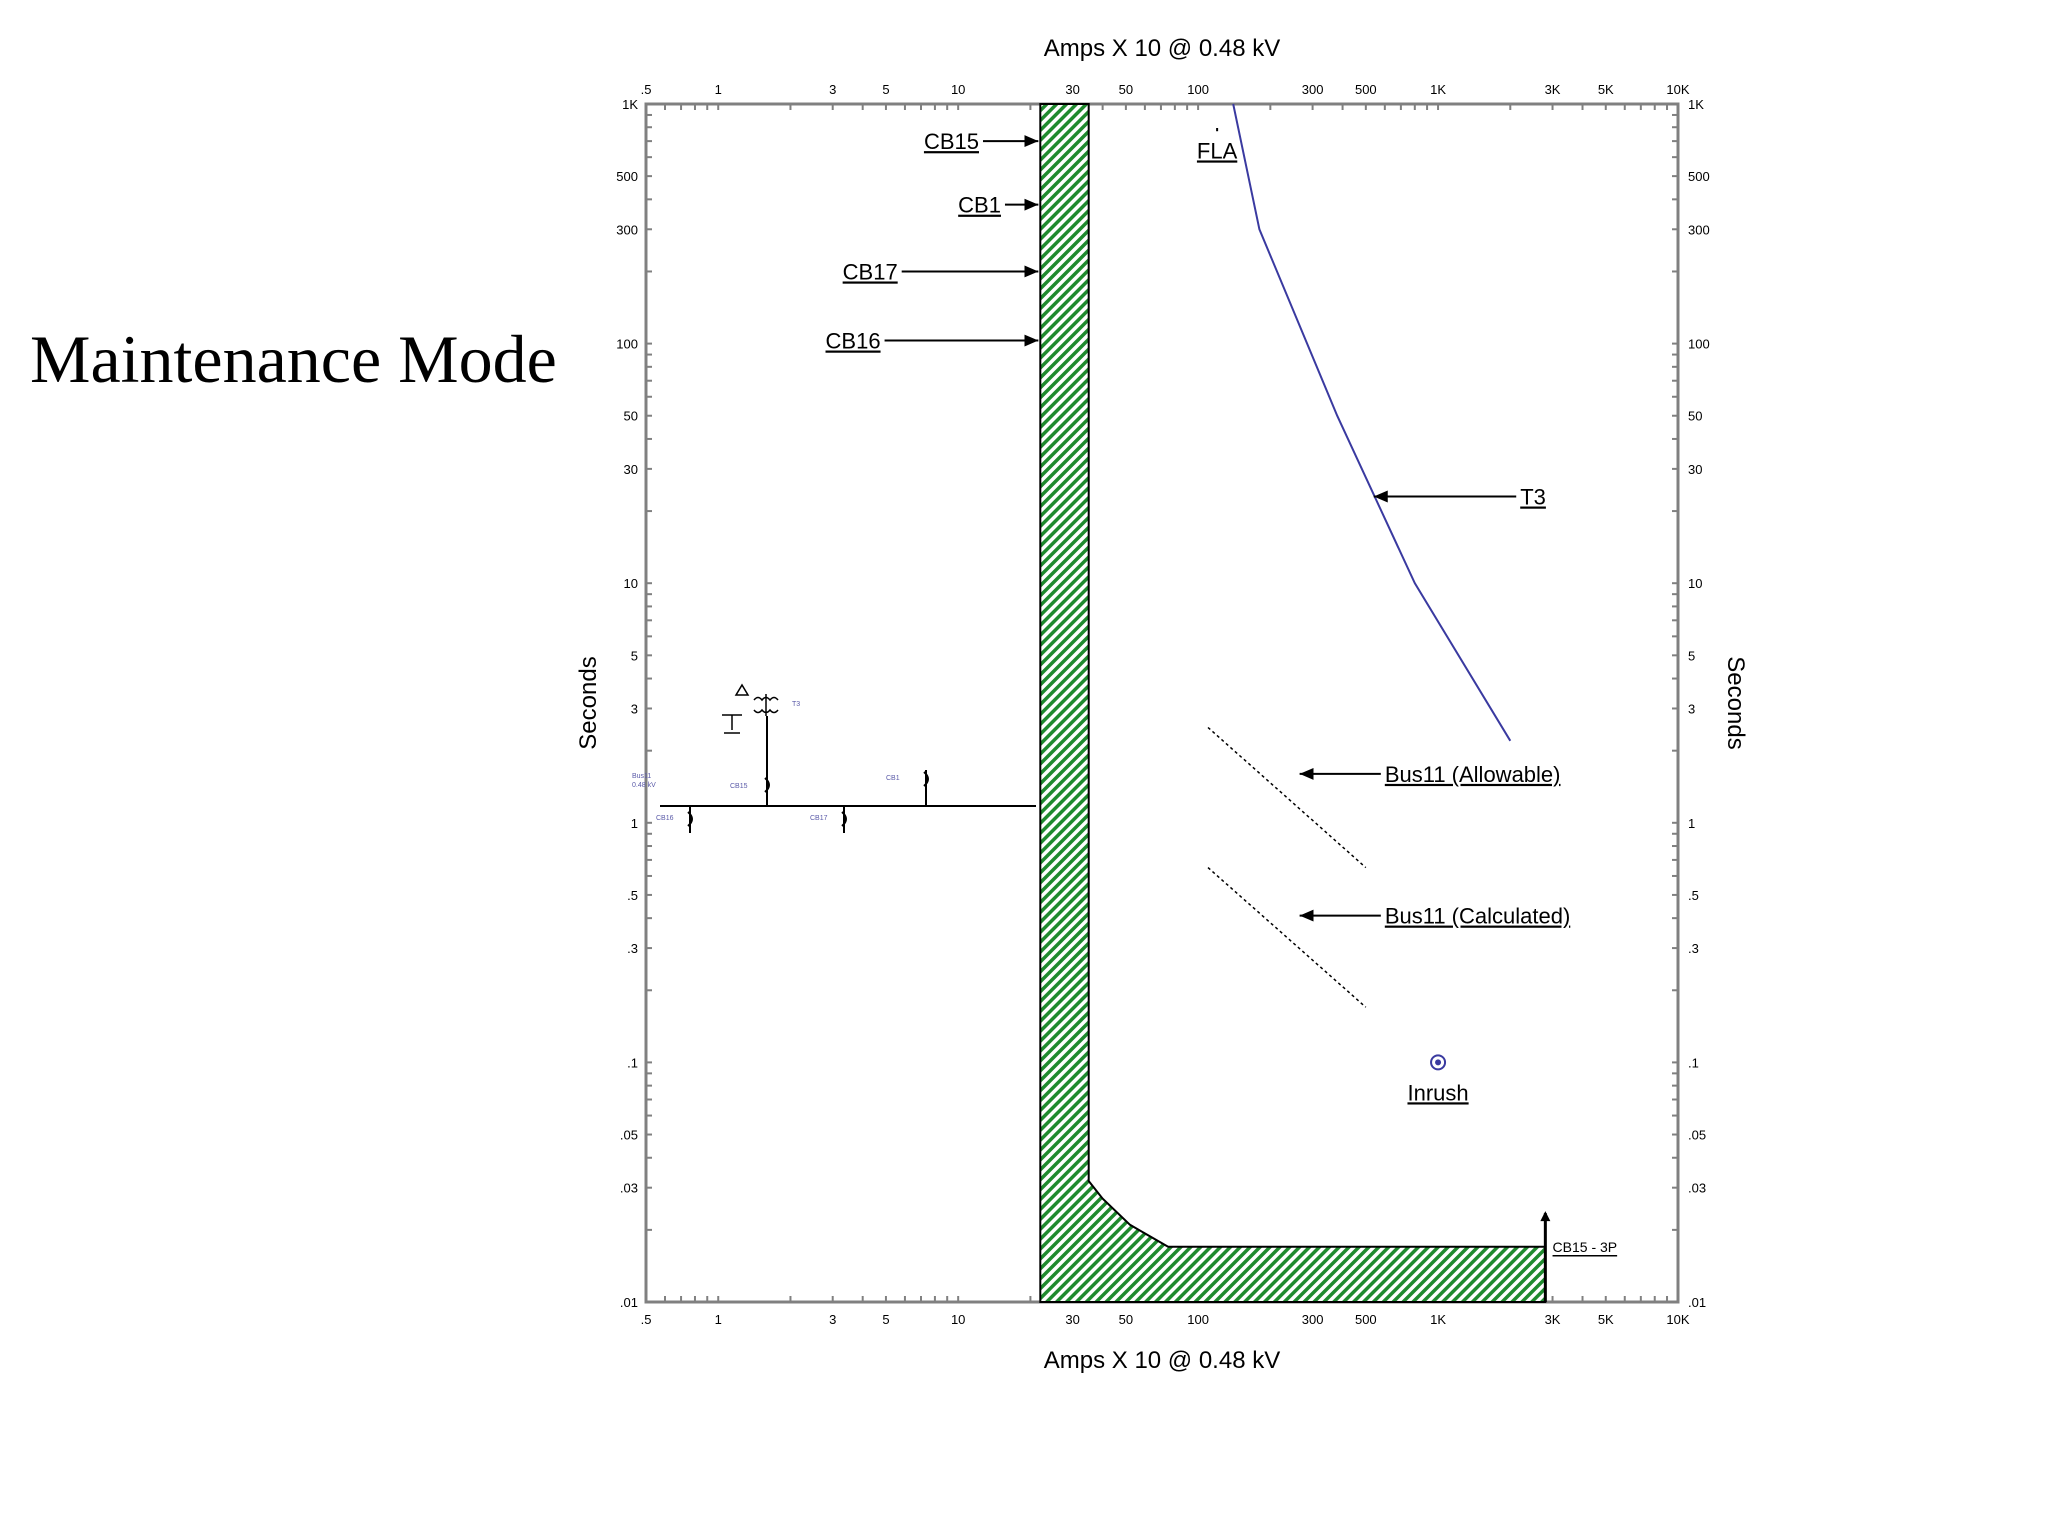 The height and width of the screenshot is (1534, 2048). I want to click on oneline-bus-label: Bus11, so click(641, 776).